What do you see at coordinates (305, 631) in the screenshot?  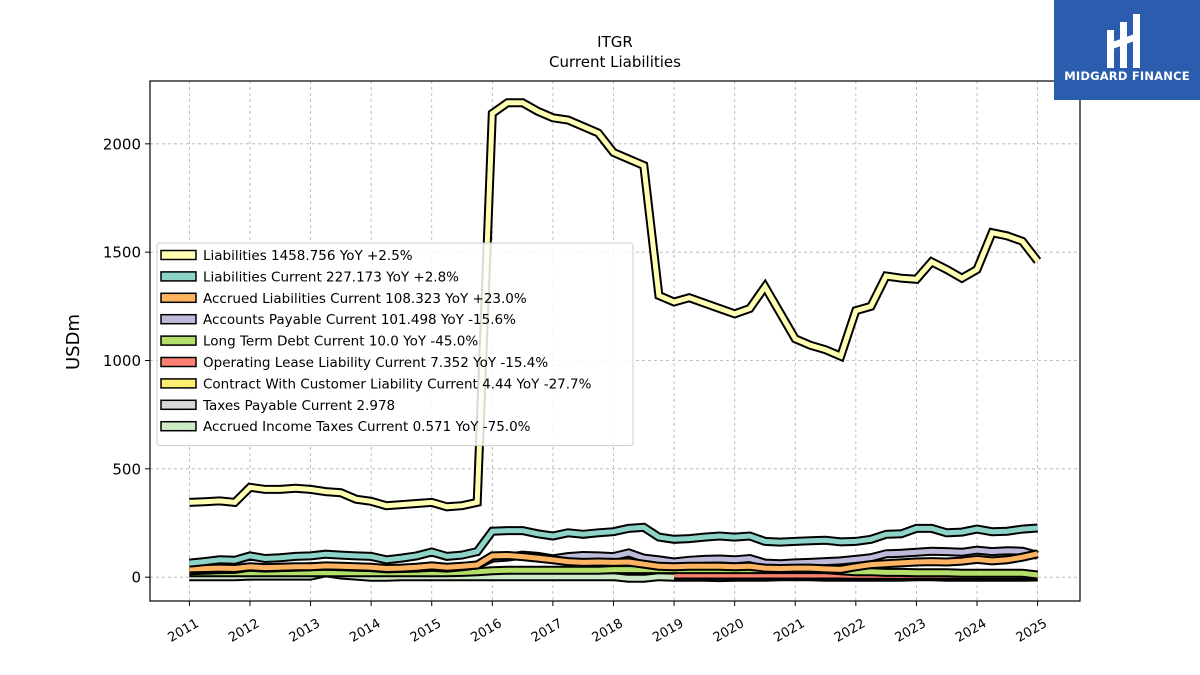 I see `x-tick-label: 2013` at bounding box center [305, 631].